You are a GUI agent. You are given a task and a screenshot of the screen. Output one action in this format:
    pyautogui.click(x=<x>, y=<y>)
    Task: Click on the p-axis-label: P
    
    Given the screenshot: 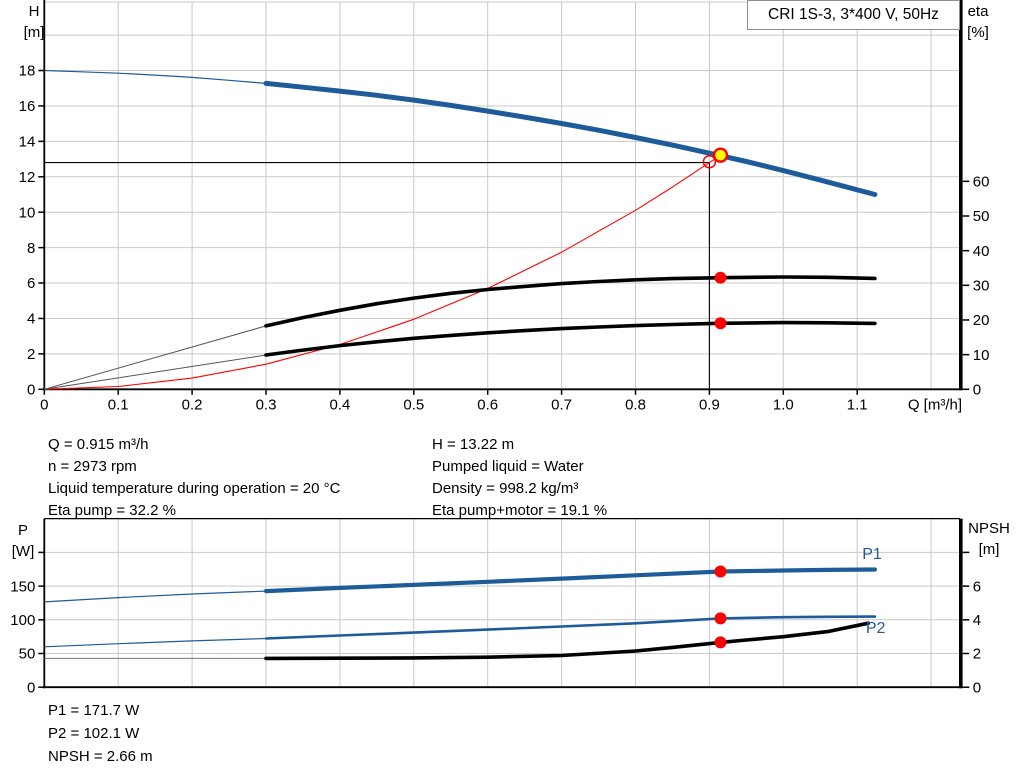 What is the action you would take?
    pyautogui.click(x=22, y=530)
    